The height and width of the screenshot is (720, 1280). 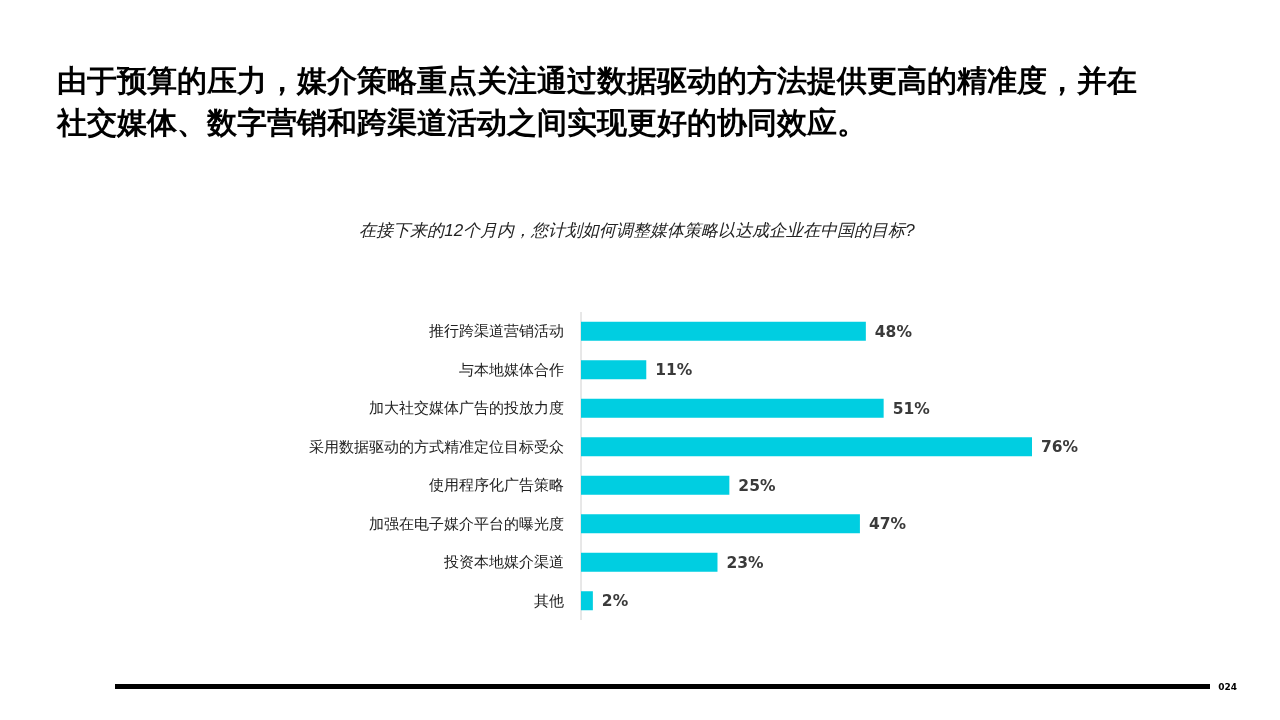 What do you see at coordinates (597, 102) in the screenshot?
I see `chart-title: 由于预算的压力，媒介策略重点关注通过数据驱动的方法提供更高的精准度，并在社交媒体、数字营销和跨渠道活动之间实现更好的协同效应。` at bounding box center [597, 102].